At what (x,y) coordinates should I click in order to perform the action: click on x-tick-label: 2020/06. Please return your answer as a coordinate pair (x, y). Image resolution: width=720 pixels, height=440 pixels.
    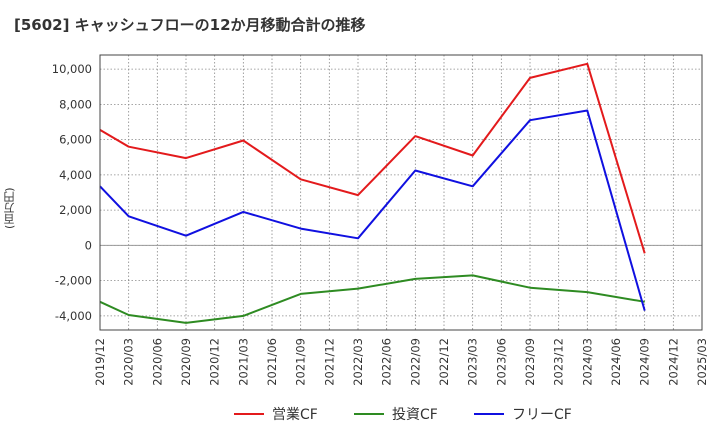
    Looking at the image, I should click on (157, 362).